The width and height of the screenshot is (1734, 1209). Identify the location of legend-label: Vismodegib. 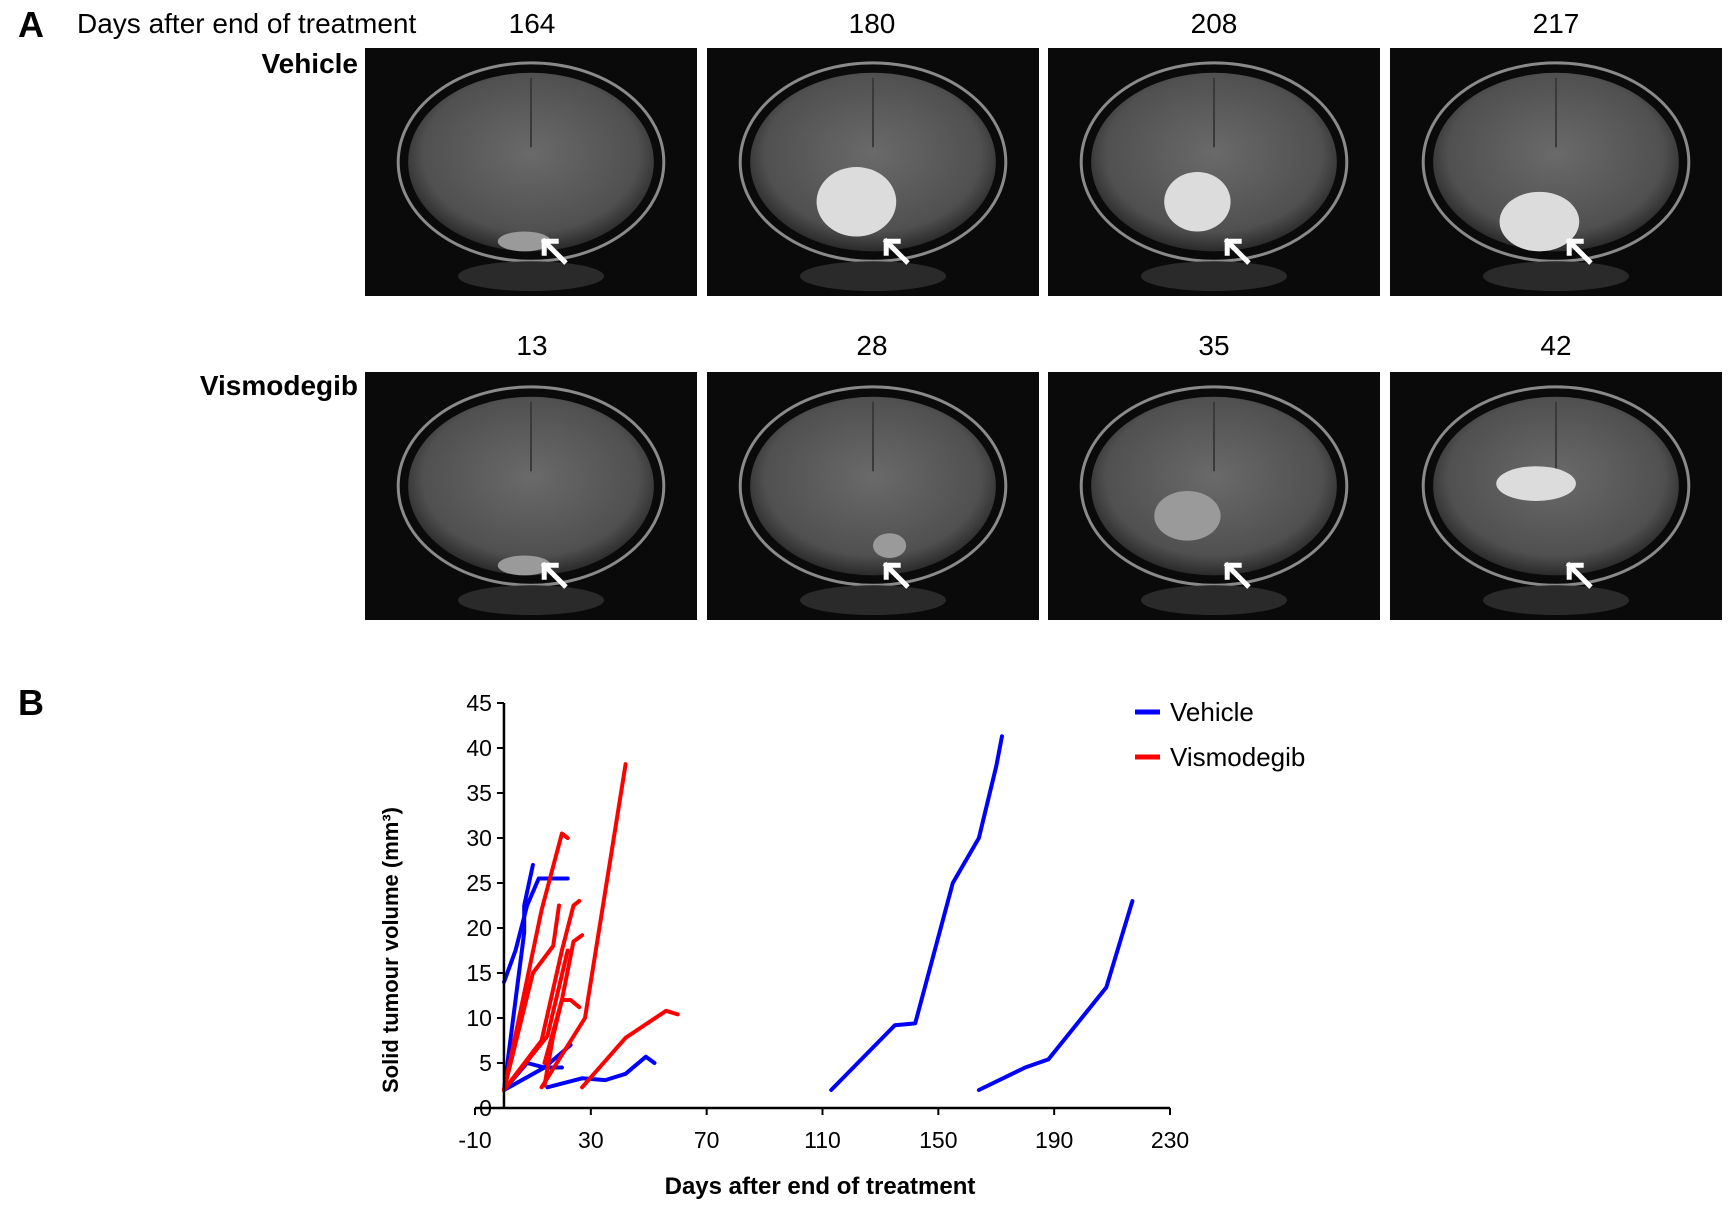
(1237, 757).